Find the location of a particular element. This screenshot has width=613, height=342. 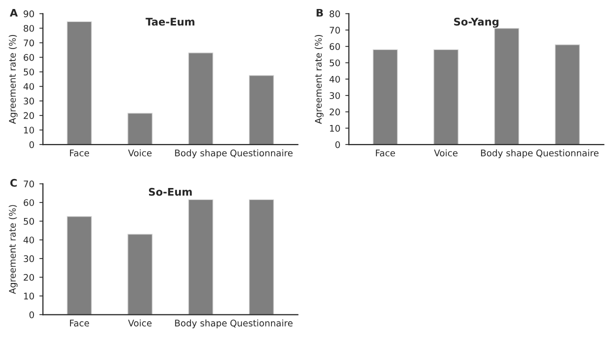

chart-title: Tae-Eum is located at coordinates (170, 22).